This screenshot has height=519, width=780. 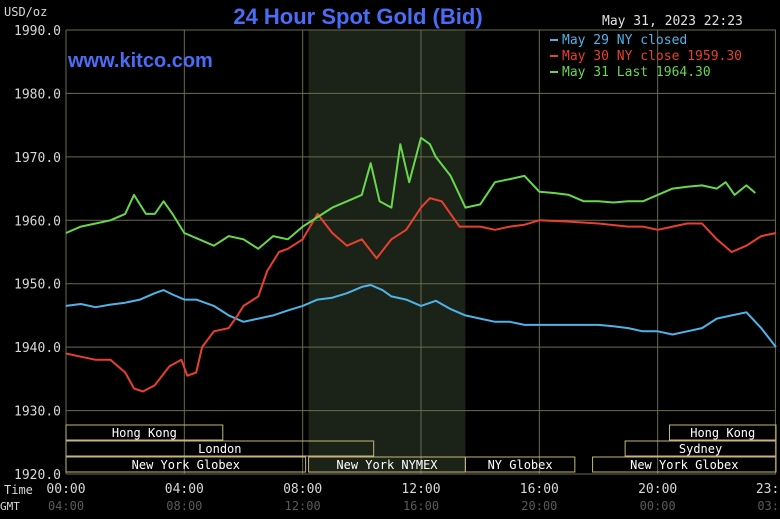 What do you see at coordinates (37, 475) in the screenshot?
I see `y-tick-label: 1920.0` at bounding box center [37, 475].